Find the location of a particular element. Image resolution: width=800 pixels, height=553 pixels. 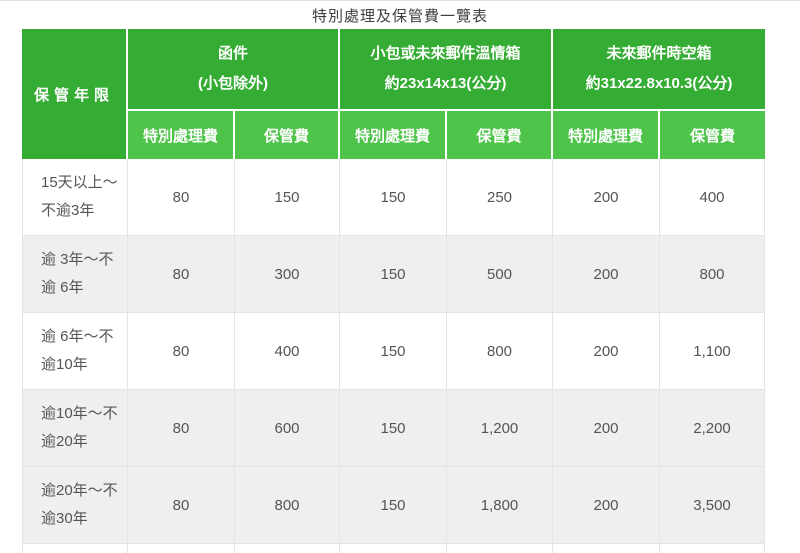

group-subtitle: 約31x22.8x10.3(公分) is located at coordinates (659, 83).